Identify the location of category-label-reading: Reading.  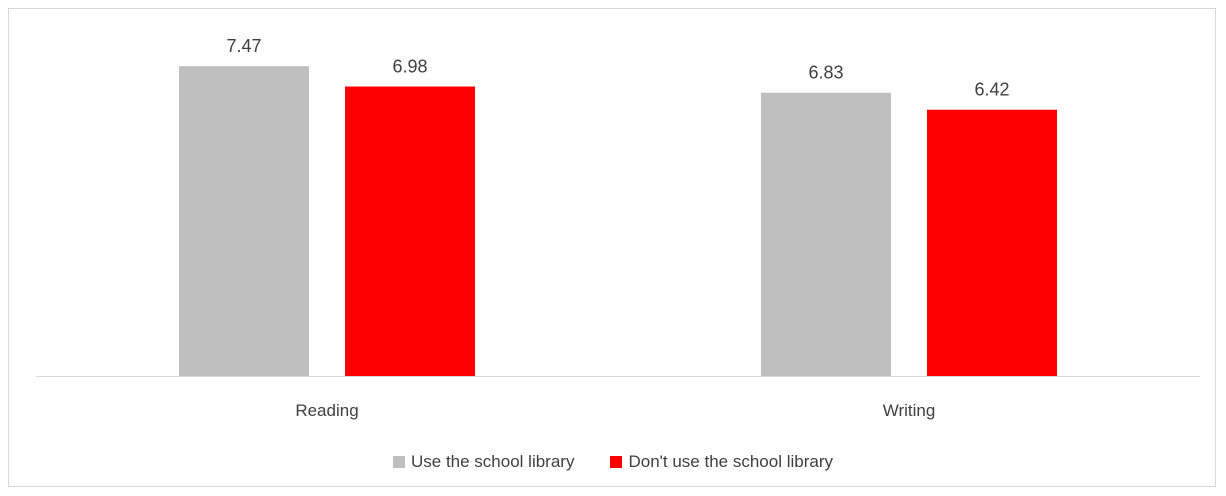
(326, 410).